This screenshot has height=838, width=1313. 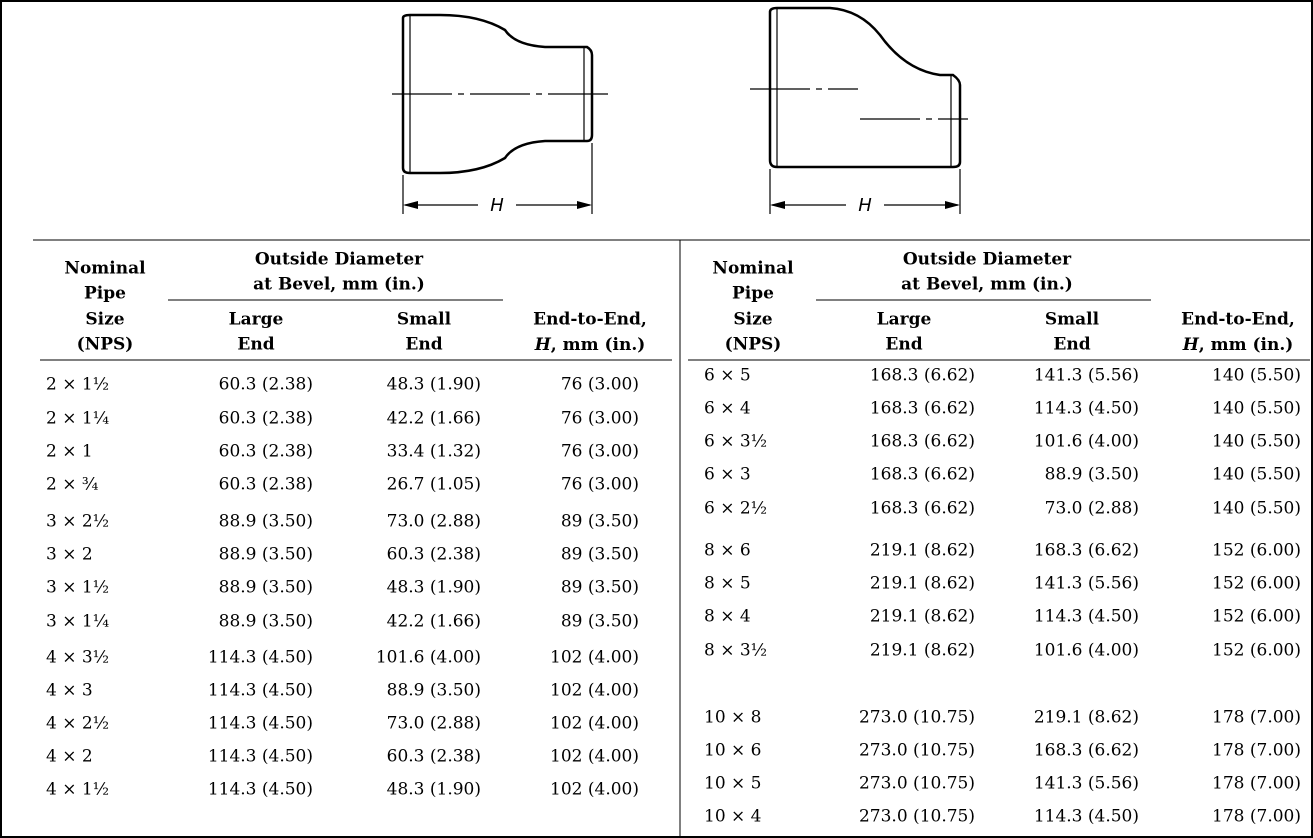 What do you see at coordinates (727, 475) in the screenshot?
I see `nps-cell: 6 × 3` at bounding box center [727, 475].